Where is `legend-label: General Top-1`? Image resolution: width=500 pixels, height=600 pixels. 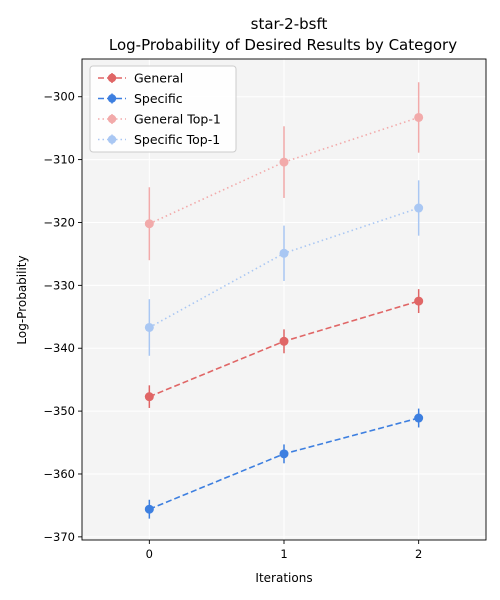
legend-label: General Top-1 is located at coordinates (177, 119).